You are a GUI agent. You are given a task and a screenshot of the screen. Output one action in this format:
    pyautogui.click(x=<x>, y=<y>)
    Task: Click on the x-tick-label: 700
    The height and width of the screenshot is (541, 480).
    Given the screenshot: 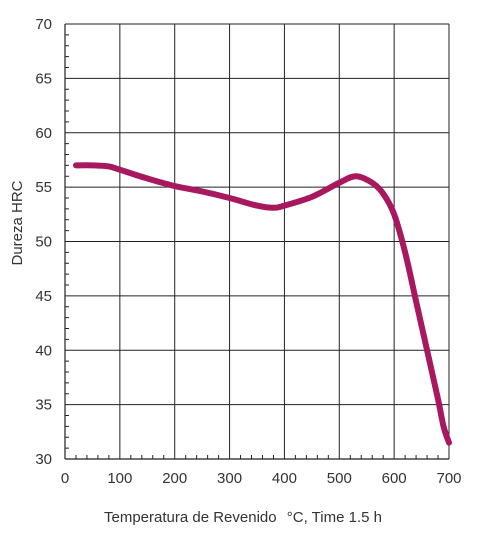 What is the action you would take?
    pyautogui.click(x=448, y=478)
    